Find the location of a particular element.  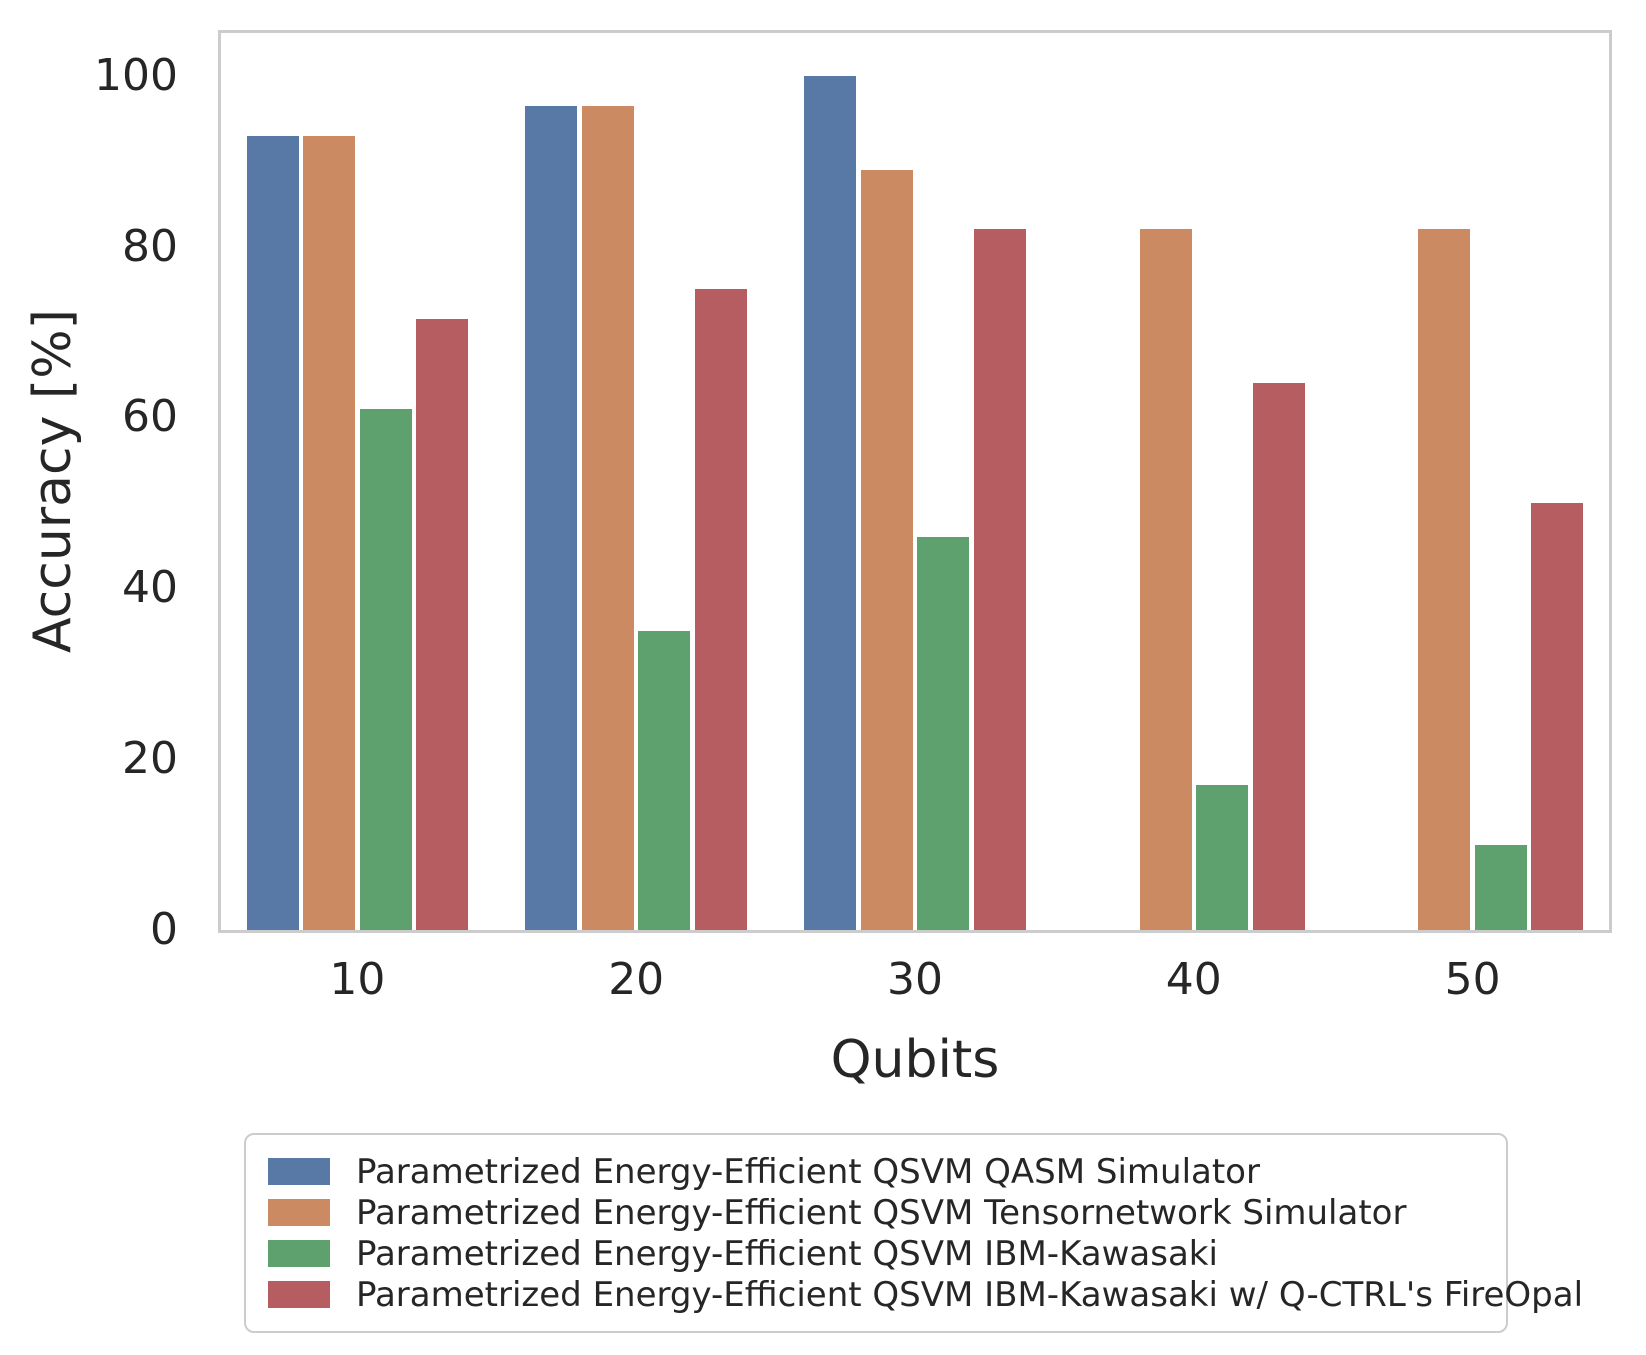

x-tick-label-40: 40 is located at coordinates (1193, 979).